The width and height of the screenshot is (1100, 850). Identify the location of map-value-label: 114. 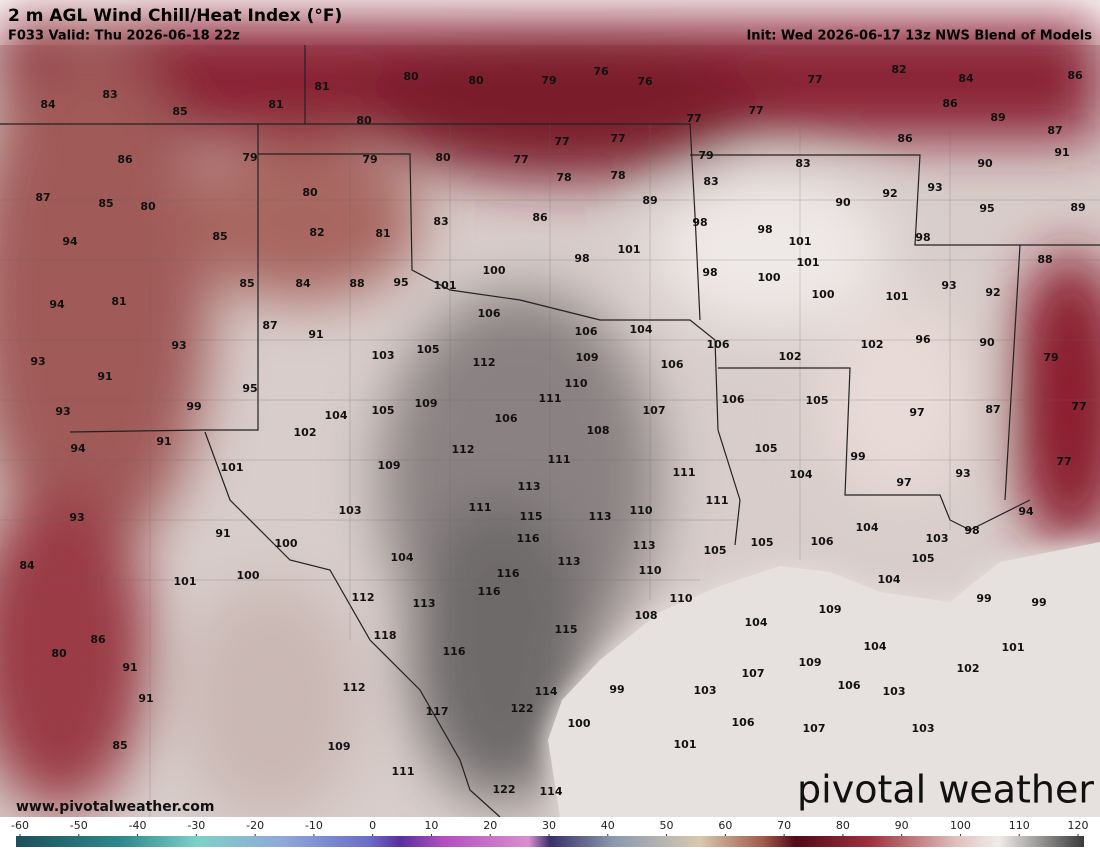
(551, 791).